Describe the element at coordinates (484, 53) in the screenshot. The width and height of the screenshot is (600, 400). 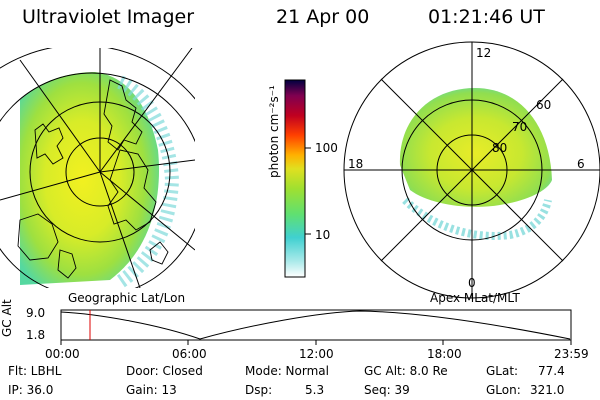
I see `mlt-label-12: 12` at that location.